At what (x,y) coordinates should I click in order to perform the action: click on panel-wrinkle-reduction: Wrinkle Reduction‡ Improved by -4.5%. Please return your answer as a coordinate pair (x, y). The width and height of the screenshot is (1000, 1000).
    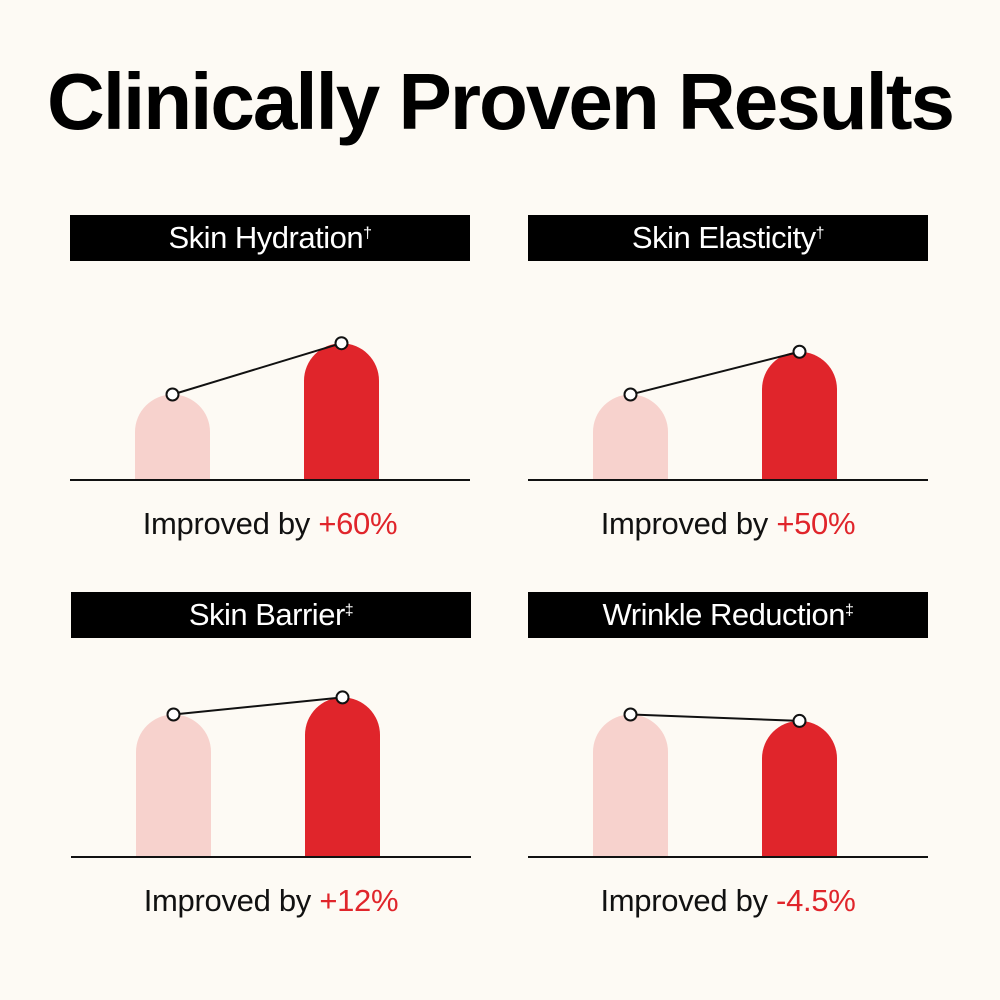
    Looking at the image, I should click on (728, 762).